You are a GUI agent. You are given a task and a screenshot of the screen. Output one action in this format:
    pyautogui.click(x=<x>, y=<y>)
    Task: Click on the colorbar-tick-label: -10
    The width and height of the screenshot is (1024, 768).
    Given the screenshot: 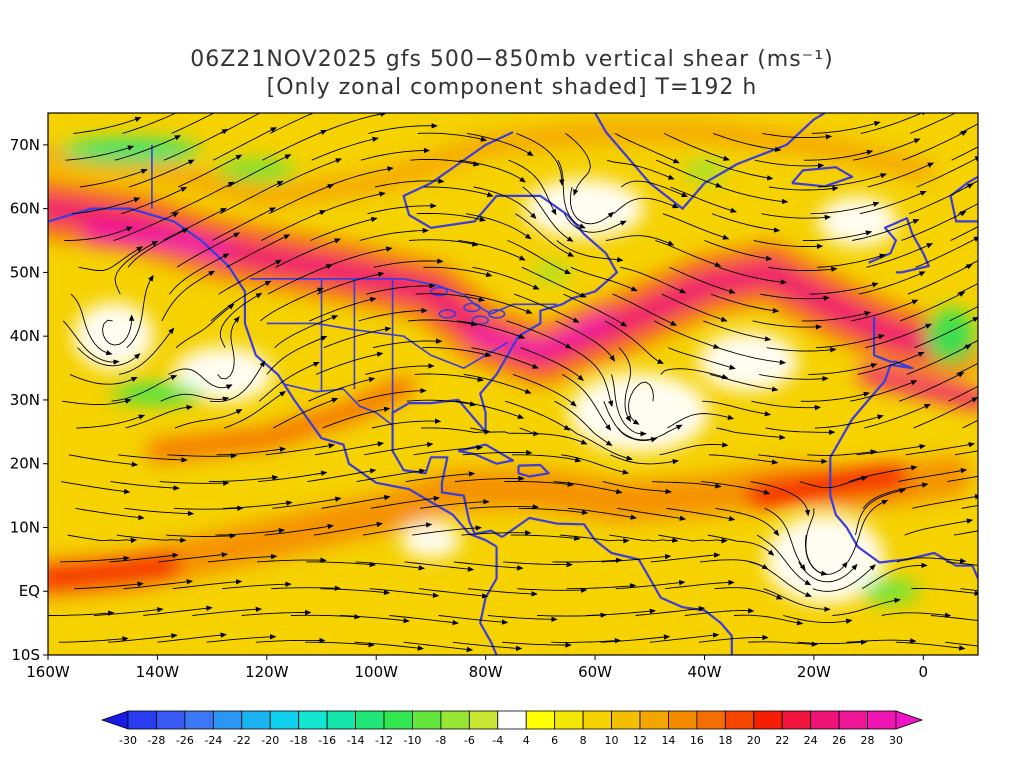 What is the action you would take?
    pyautogui.click(x=412, y=740)
    